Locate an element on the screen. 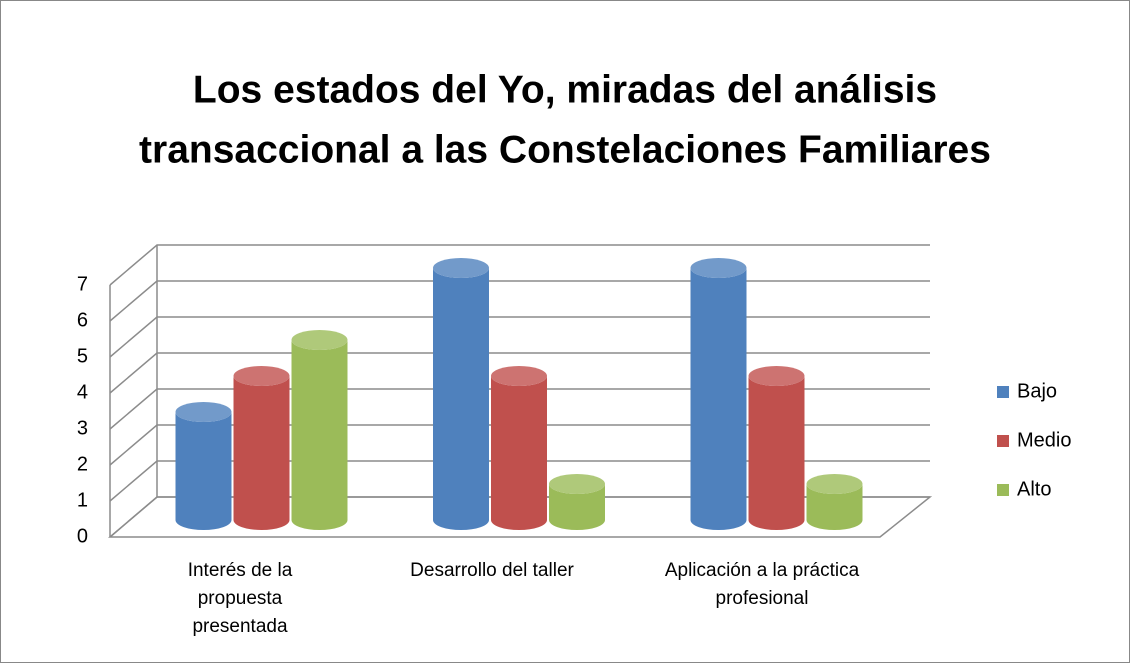 This screenshot has height=664, width=1131. x-tick-label: Desarrollo del taller is located at coordinates (492, 570).